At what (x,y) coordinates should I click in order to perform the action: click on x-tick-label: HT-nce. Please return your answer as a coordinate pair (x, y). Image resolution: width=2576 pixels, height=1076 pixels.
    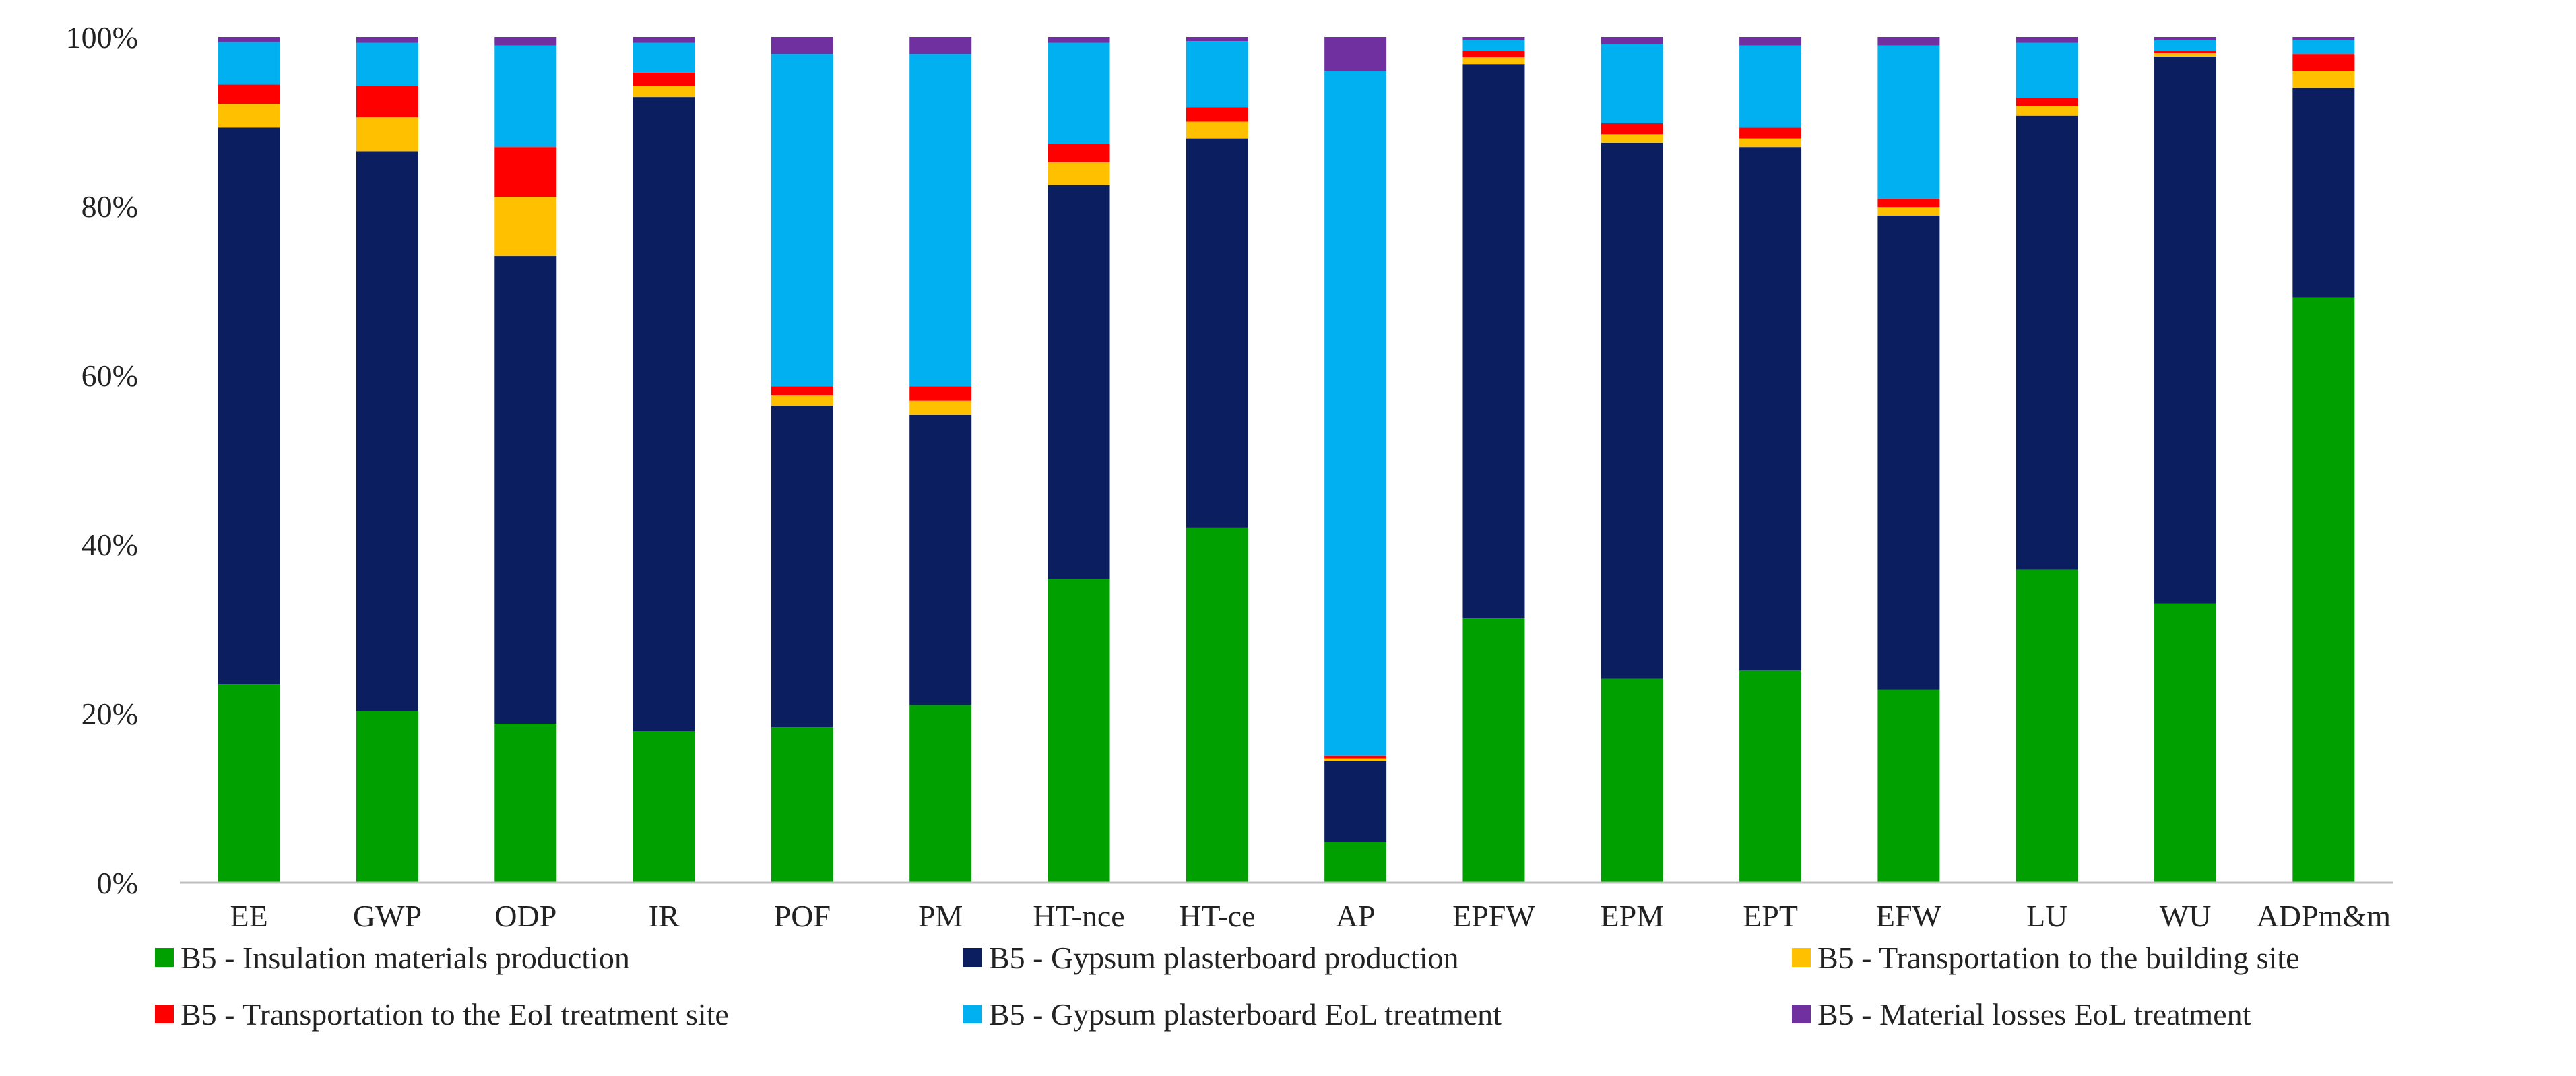
    Looking at the image, I should click on (1079, 916).